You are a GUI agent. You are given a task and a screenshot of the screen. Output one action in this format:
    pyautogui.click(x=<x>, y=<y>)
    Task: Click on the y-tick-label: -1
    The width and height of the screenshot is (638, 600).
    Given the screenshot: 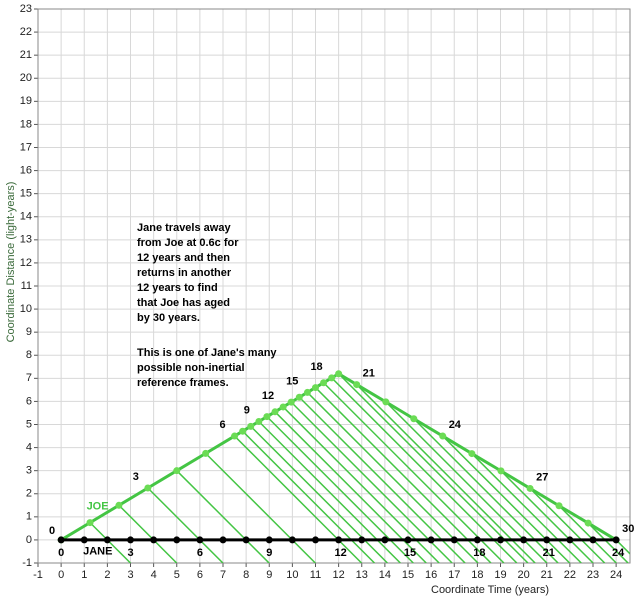 What is the action you would take?
    pyautogui.click(x=27, y=563)
    